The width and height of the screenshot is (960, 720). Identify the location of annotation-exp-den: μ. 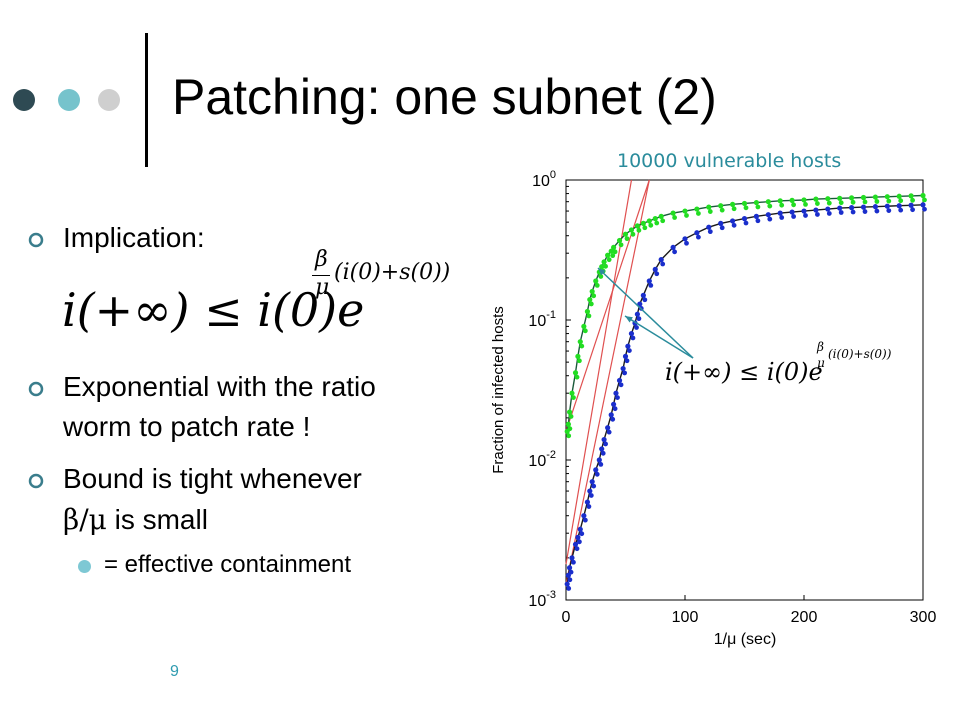
(821, 363).